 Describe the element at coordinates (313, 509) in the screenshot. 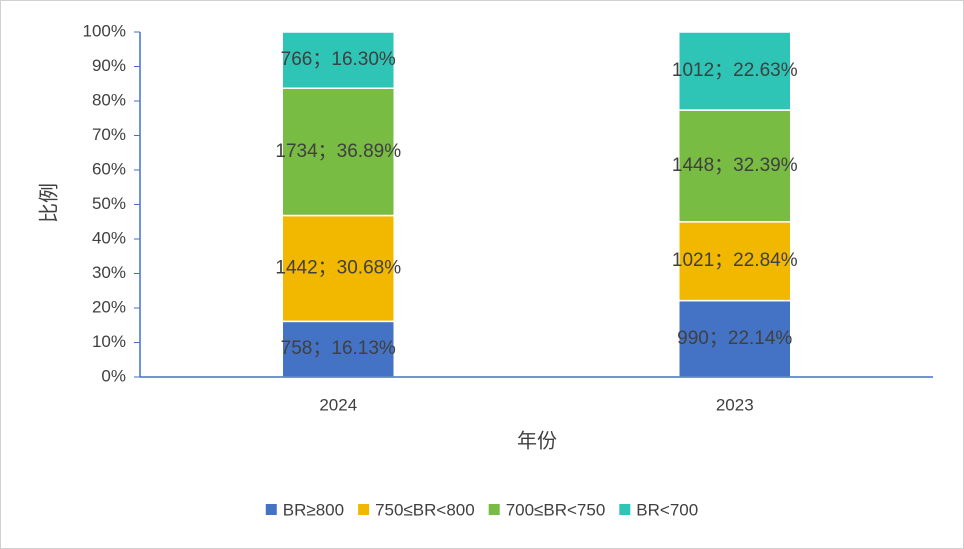

I see `legend-label: BR≥800` at that location.